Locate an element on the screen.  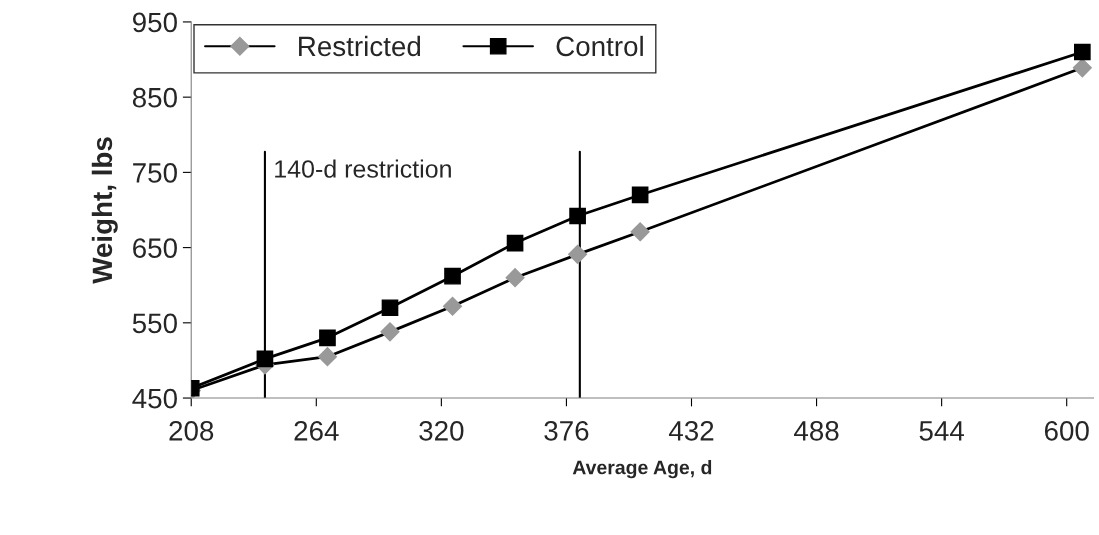
y-tick-label: 950 is located at coordinates (154, 22).